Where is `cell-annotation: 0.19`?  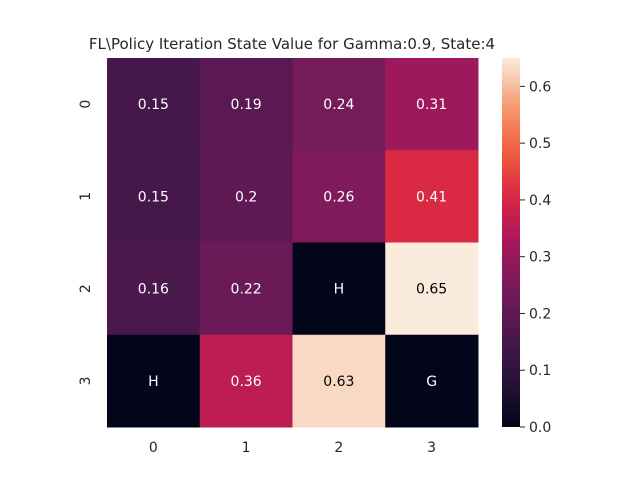
cell-annotation: 0.19 is located at coordinates (246, 105).